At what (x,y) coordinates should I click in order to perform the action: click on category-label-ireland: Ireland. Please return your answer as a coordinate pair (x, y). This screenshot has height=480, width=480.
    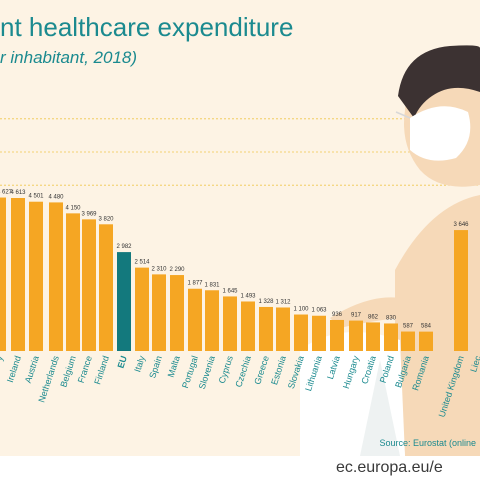
    Looking at the image, I should click on (14, 369).